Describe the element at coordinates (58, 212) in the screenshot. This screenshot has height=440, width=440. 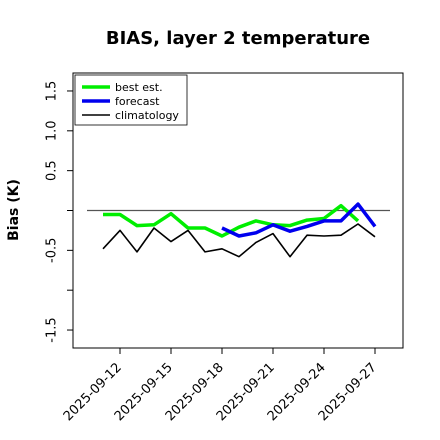
I see `y-ticks-group: -1.5 -0.5 0.5 1.0 1.5` at that location.